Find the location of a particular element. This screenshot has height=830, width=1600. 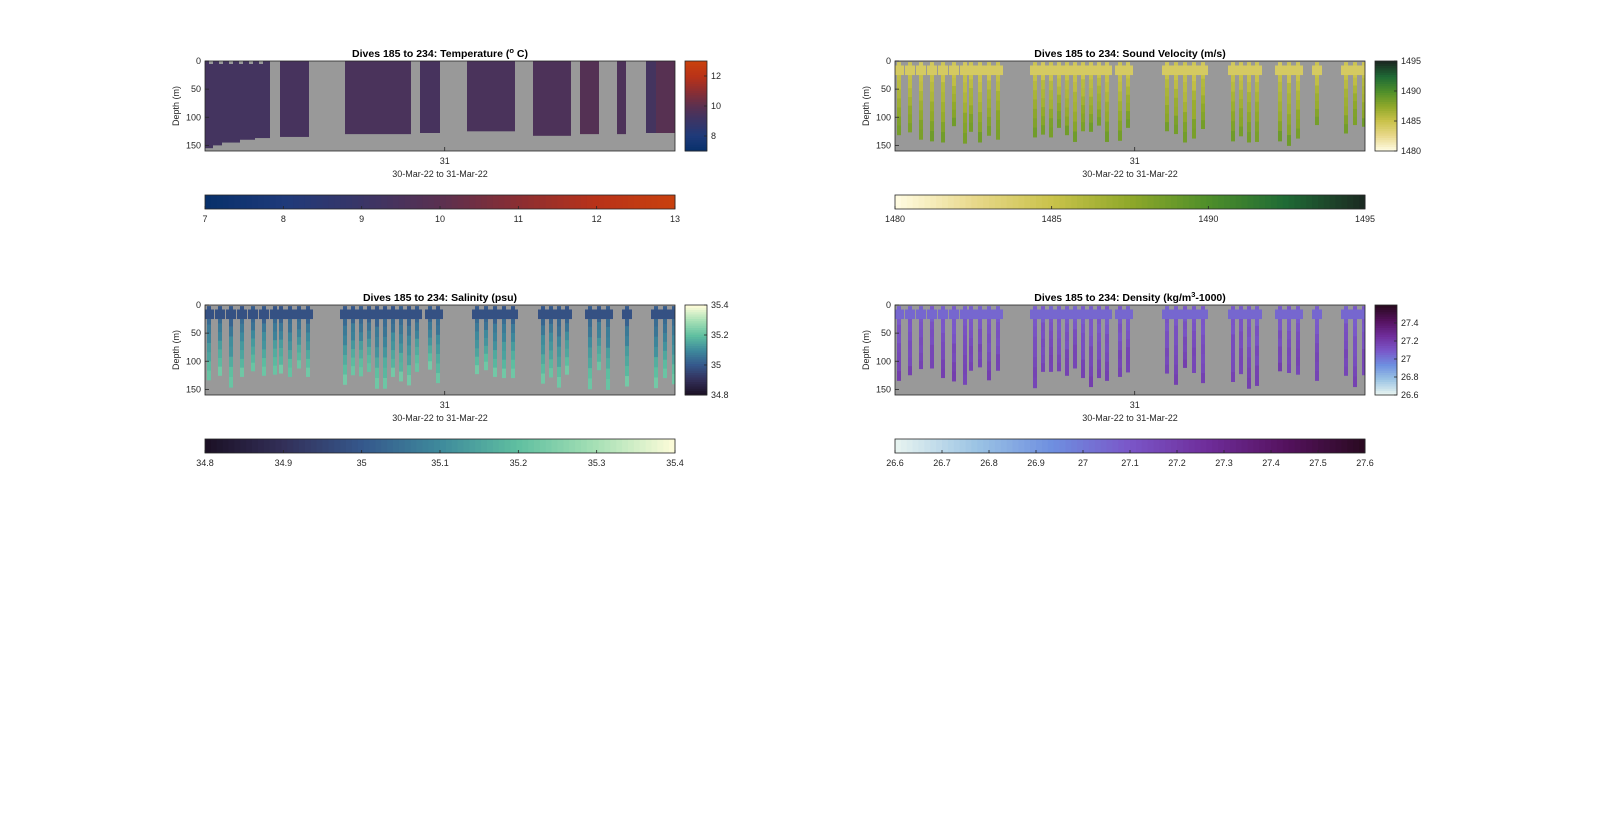

colorbar-tick-label: 26.6 is located at coordinates (895, 463).